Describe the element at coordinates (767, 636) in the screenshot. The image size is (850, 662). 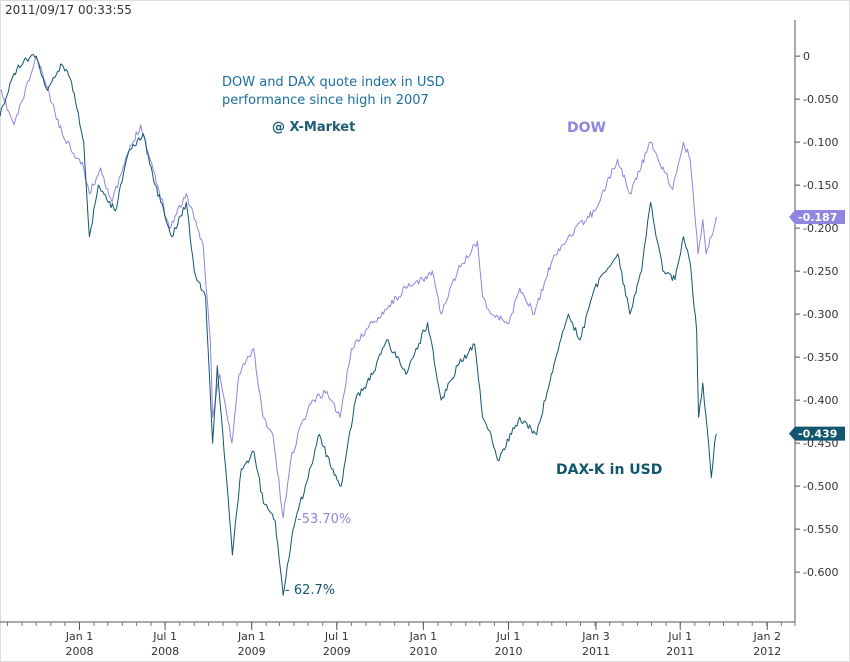
I see `x-tick-label: Jan 2` at that location.